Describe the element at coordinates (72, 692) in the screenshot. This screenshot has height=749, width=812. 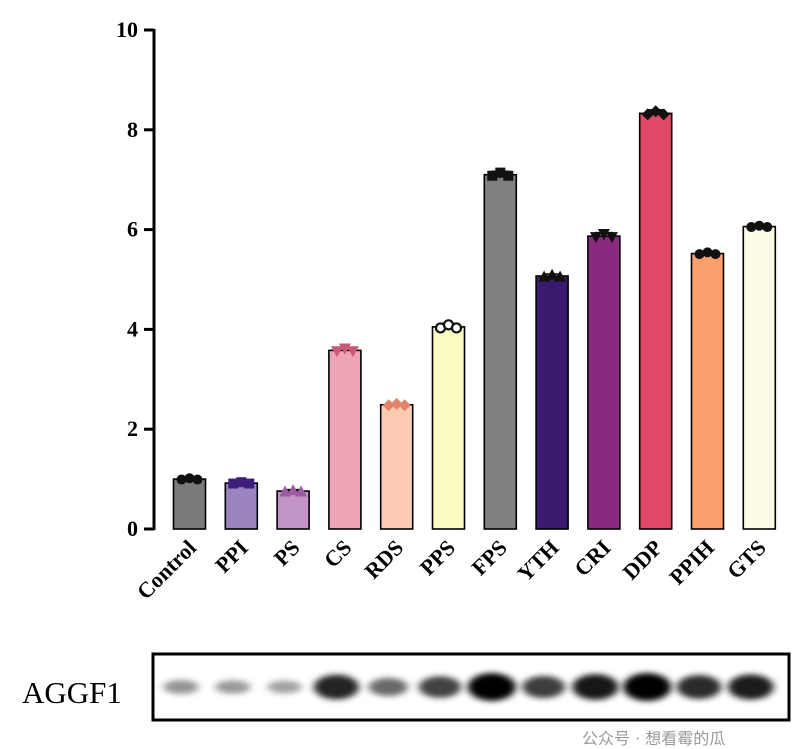
I see `blot-label: AGGF1` at that location.